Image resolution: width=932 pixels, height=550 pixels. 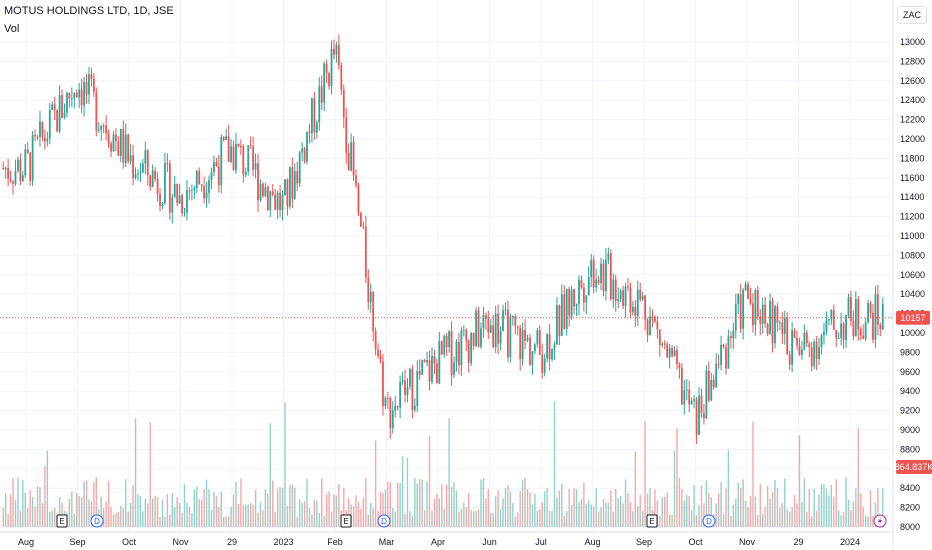 What do you see at coordinates (912, 100) in the screenshot?
I see `y-tick-label: 12400` at bounding box center [912, 100].